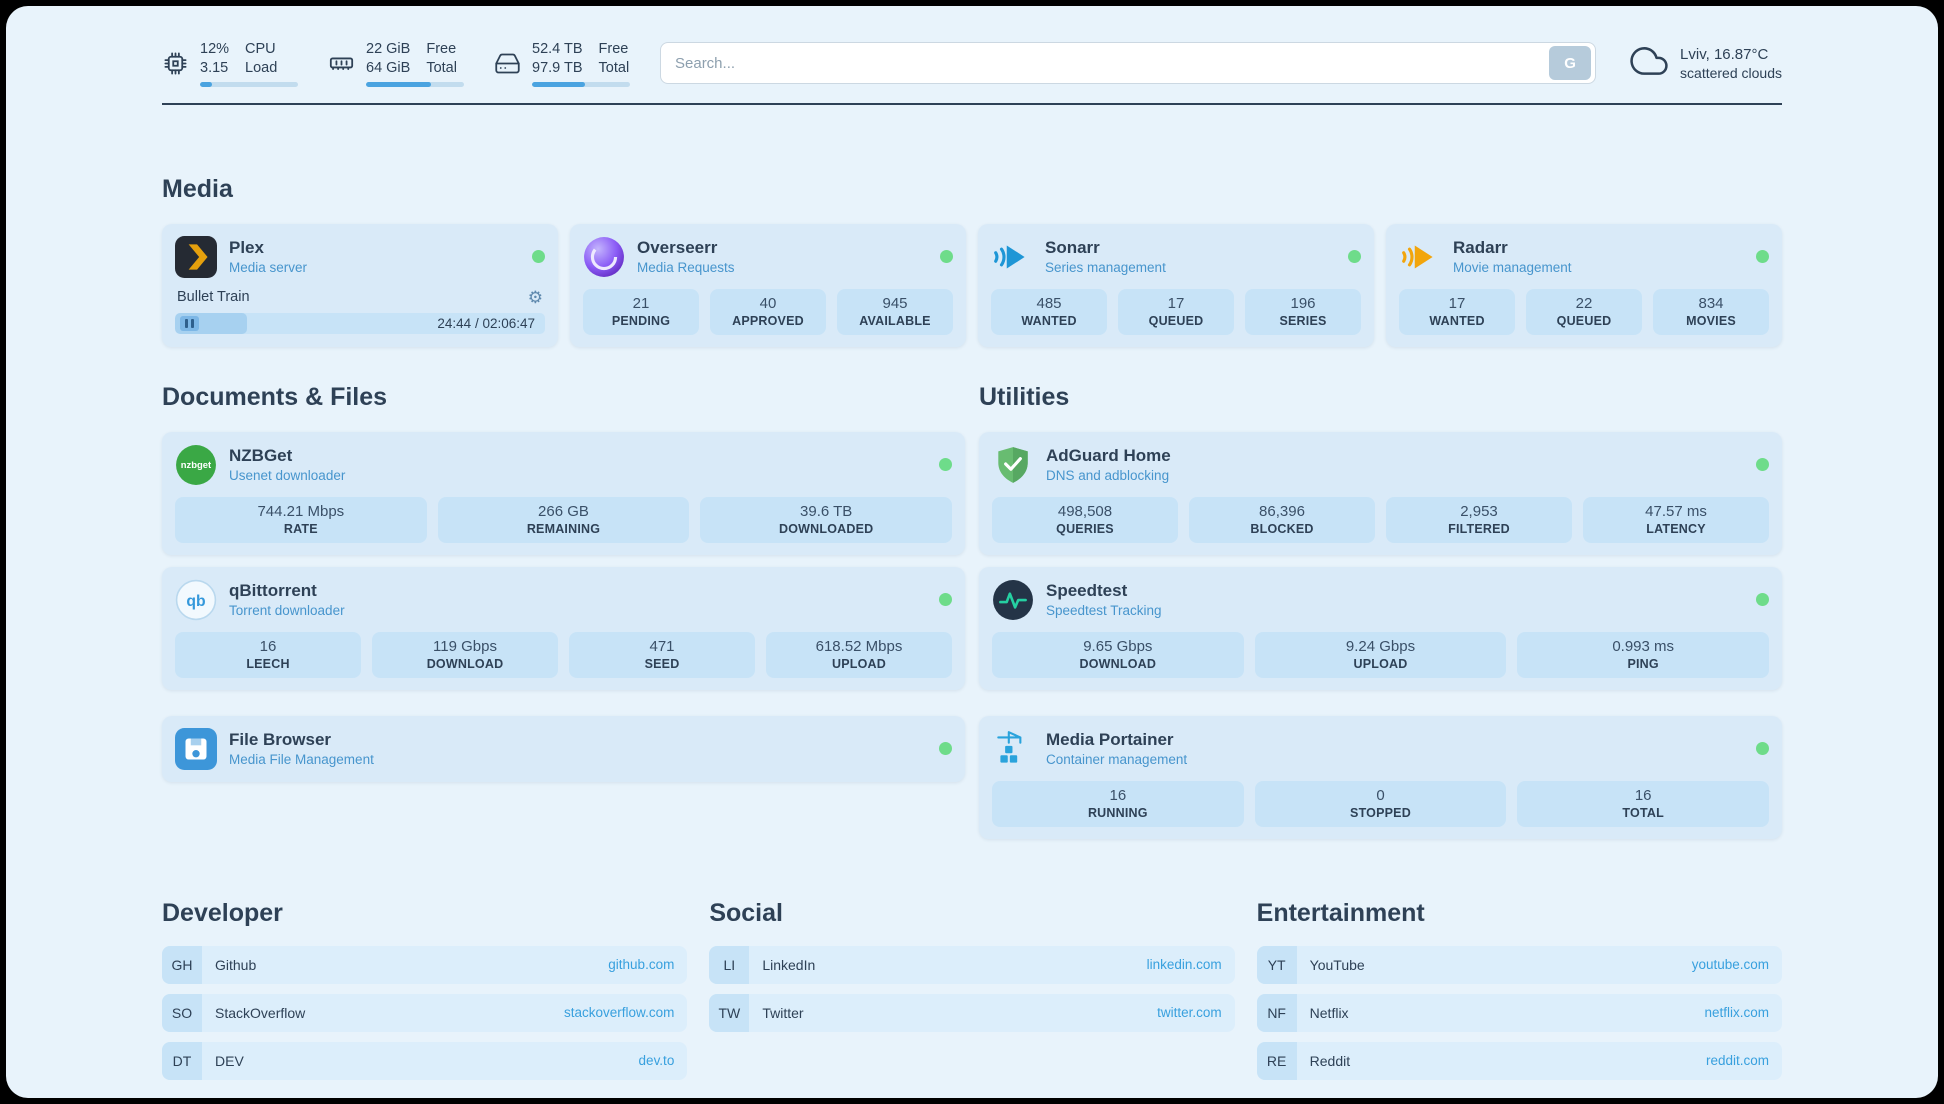 The height and width of the screenshot is (1104, 1944). What do you see at coordinates (826, 528) in the screenshot?
I see `stat-label: DOWNLOADED` at bounding box center [826, 528].